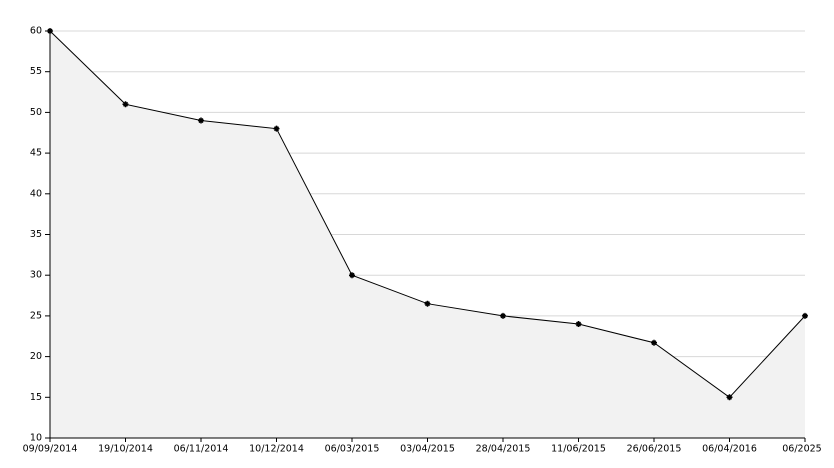  I want to click on y-tick-label: 40, so click(36, 193).